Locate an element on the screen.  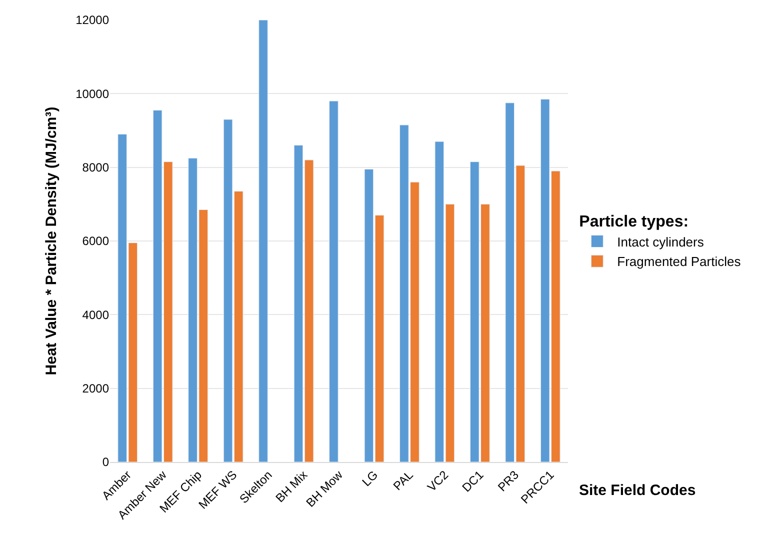
y-tick-label: 10000 is located at coordinates (93, 93).